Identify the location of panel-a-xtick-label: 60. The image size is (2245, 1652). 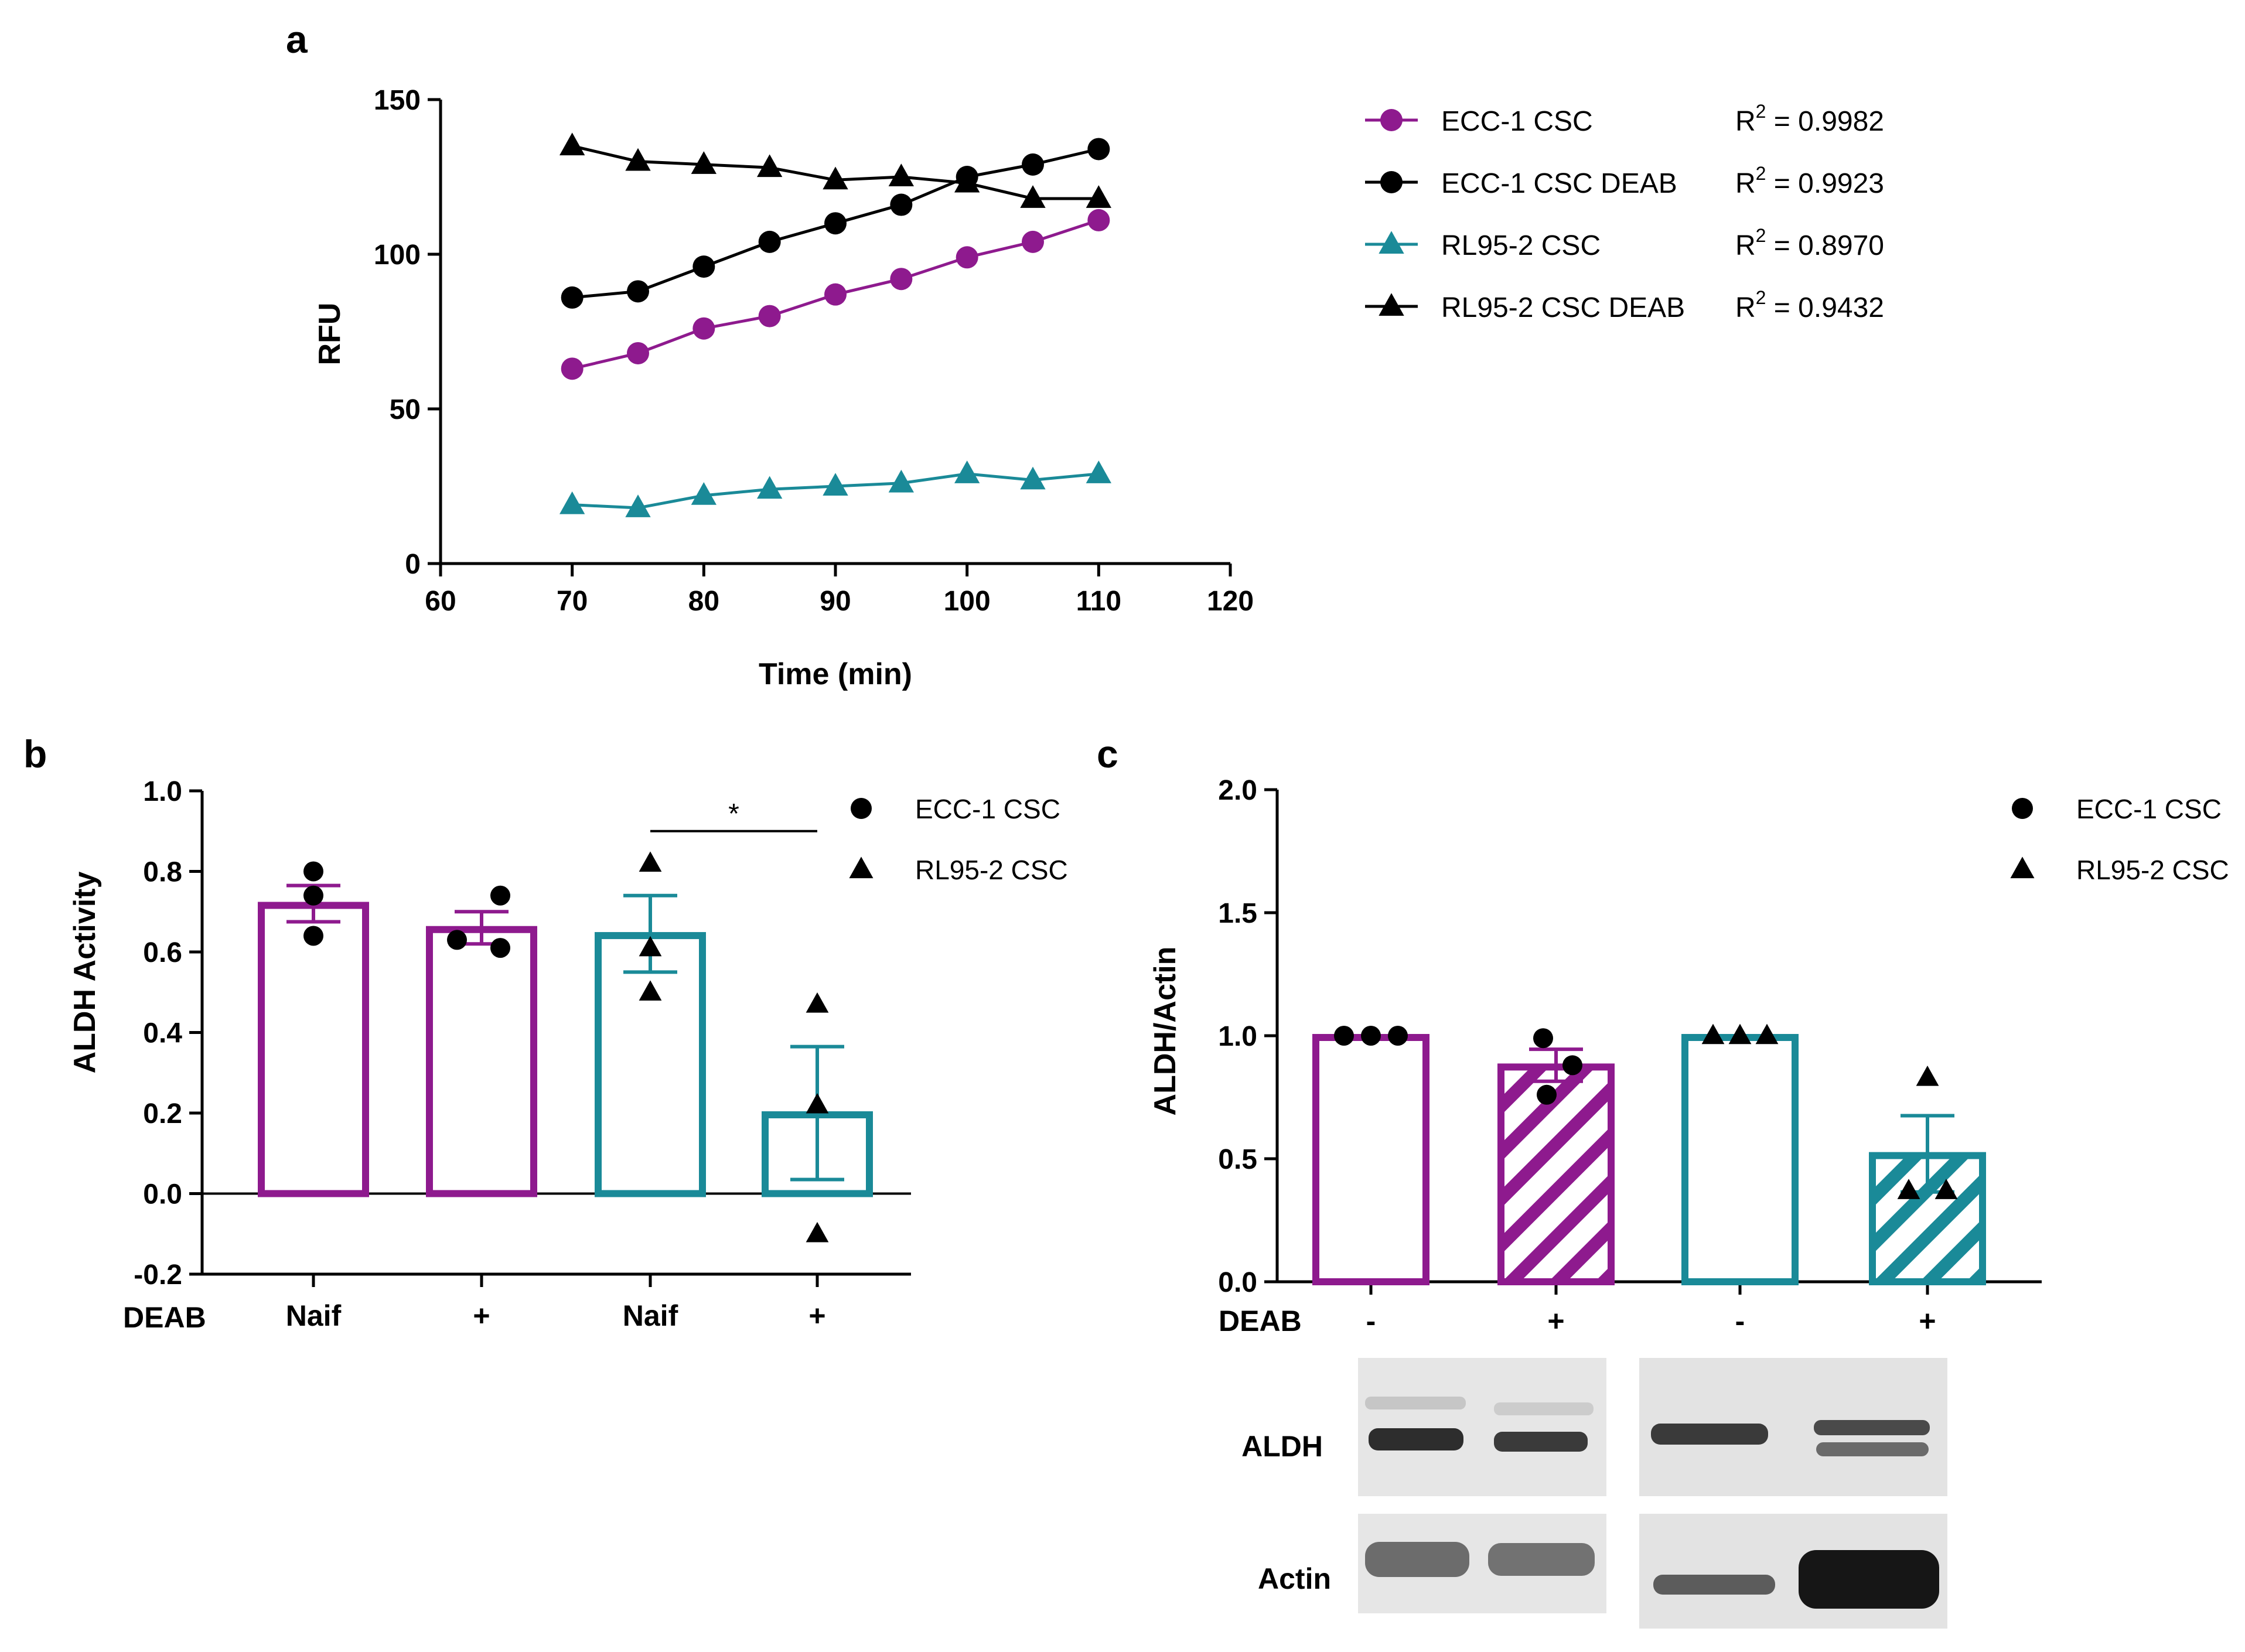
(440, 601).